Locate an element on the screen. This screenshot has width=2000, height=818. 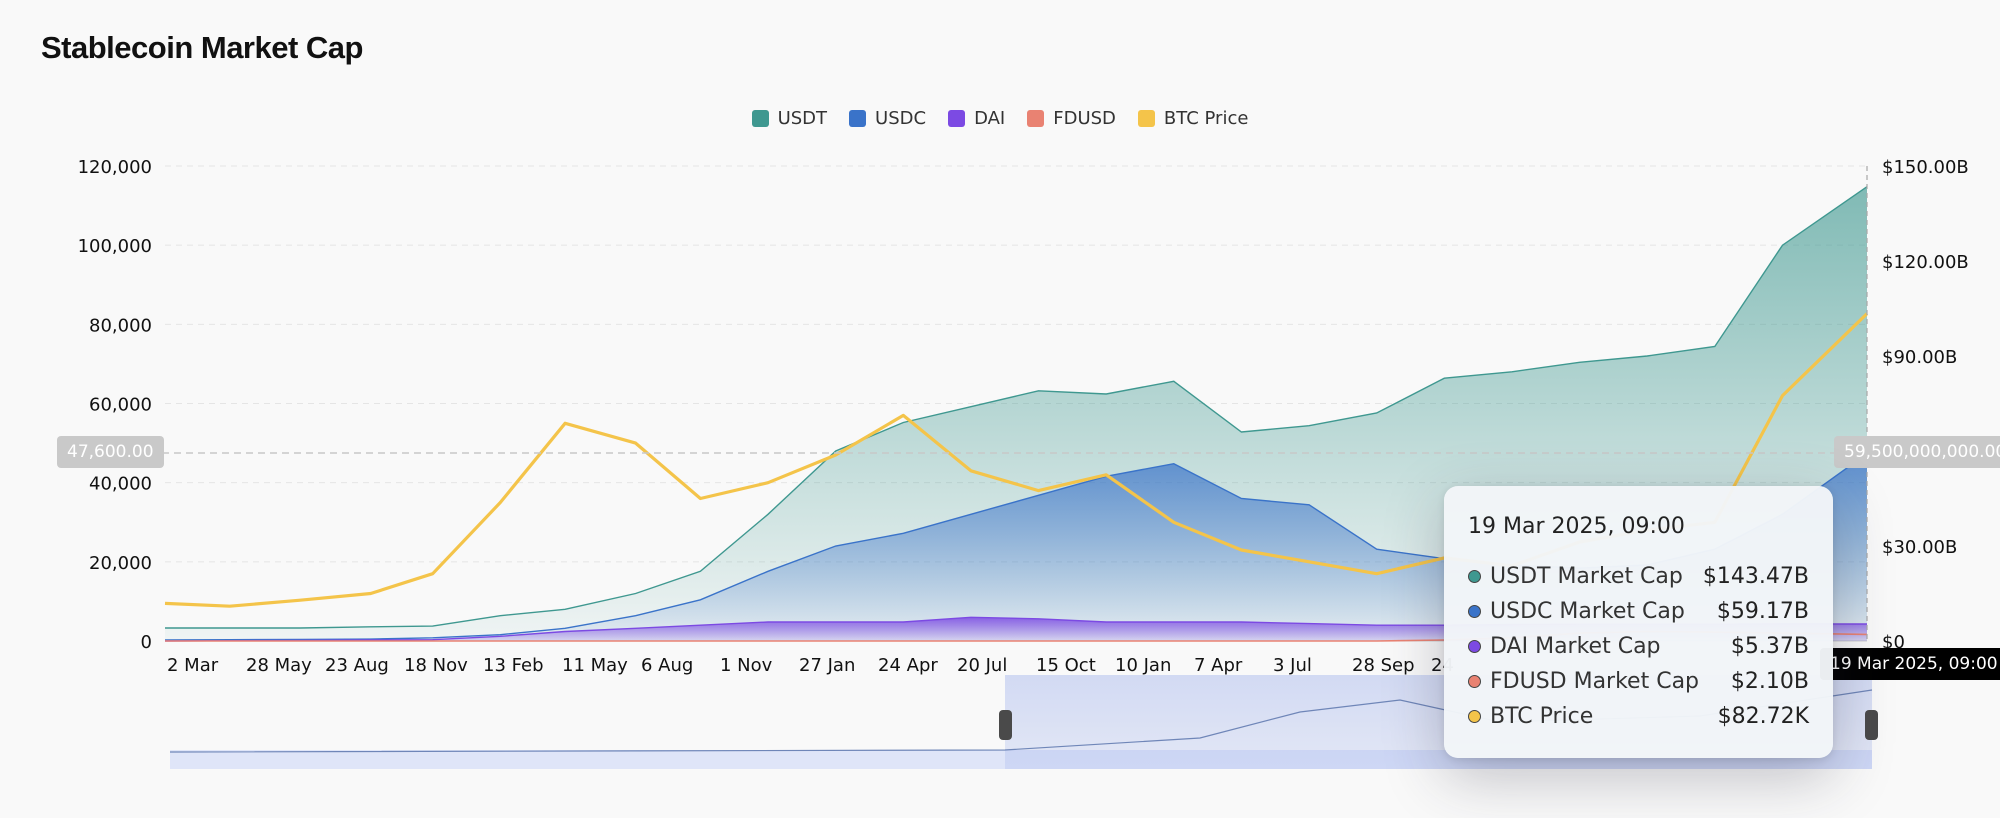
x-tick-label: 2 Mar is located at coordinates (193, 665).